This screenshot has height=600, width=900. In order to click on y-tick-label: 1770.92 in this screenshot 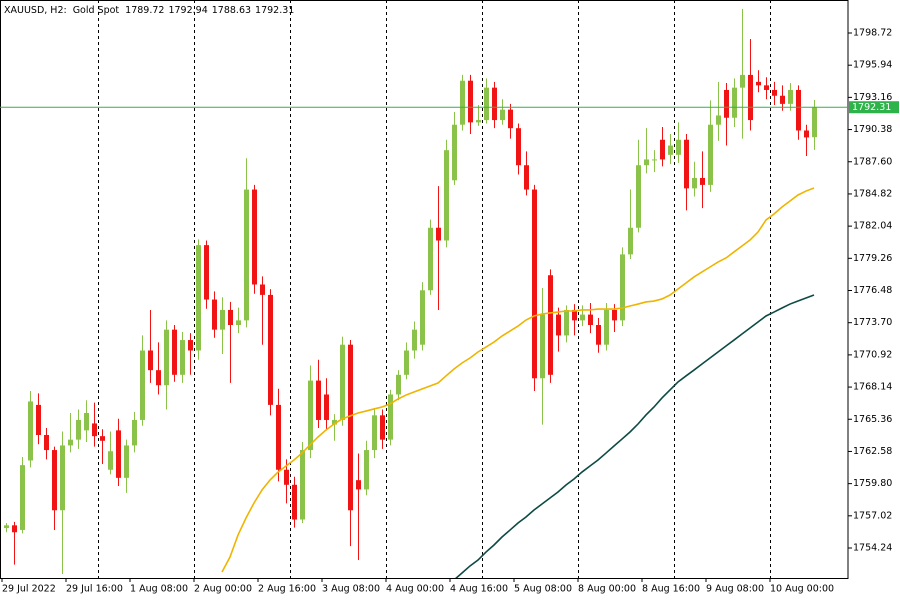, I will do `click(872, 354)`.